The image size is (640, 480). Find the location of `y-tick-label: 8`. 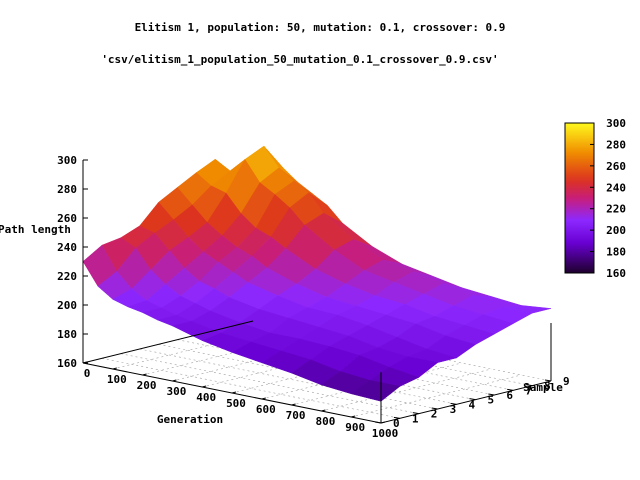

y-tick-label: 8 is located at coordinates (547, 386).